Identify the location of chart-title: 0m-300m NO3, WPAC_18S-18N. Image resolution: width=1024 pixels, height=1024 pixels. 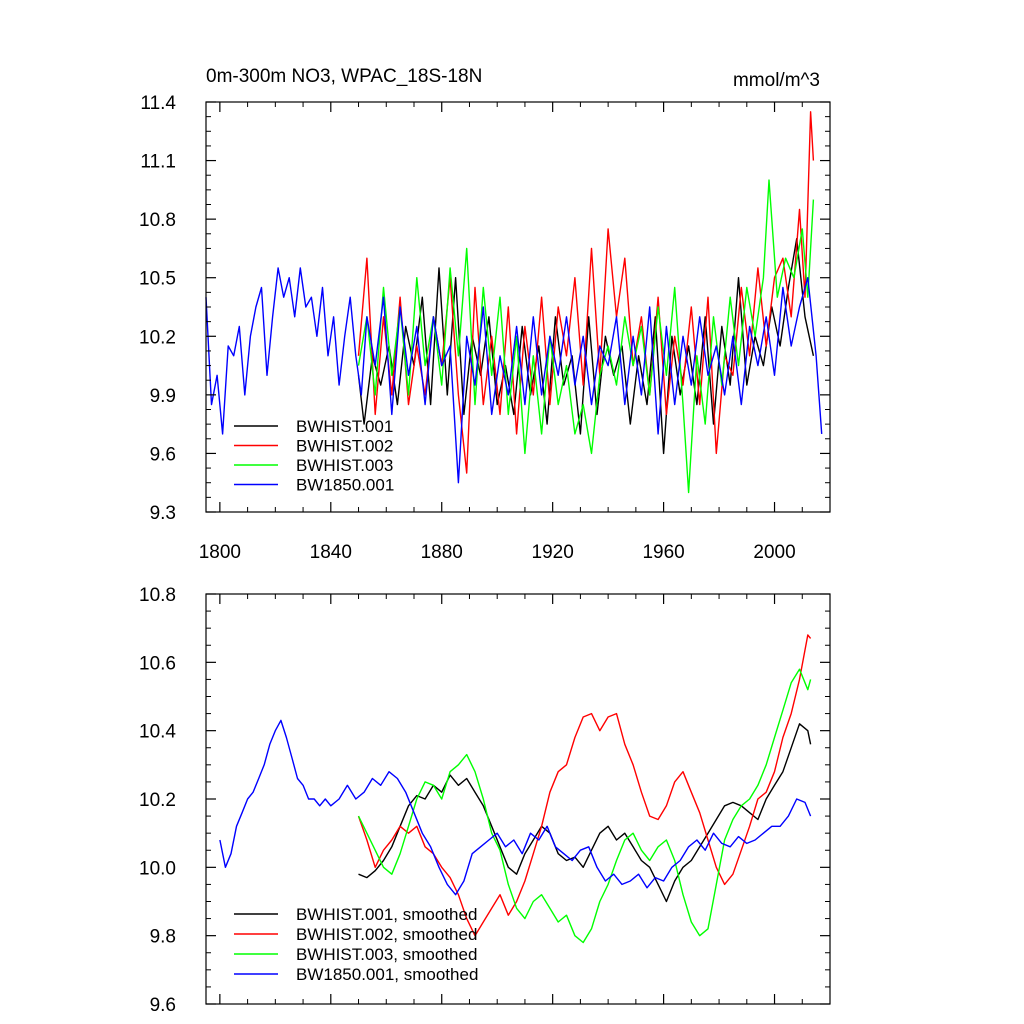
(344, 76).